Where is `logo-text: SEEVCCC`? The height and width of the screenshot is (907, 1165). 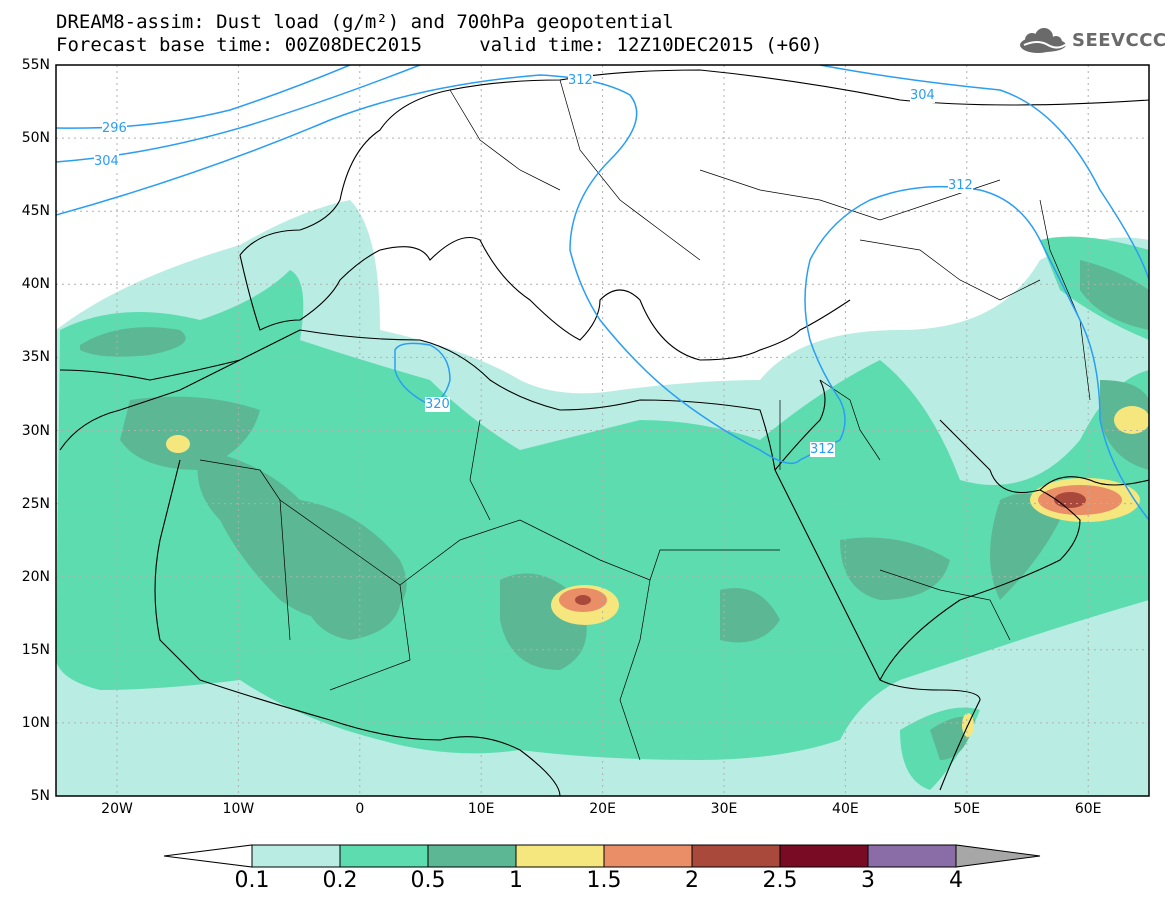
logo-text: SEEVCCC is located at coordinates (1118, 40).